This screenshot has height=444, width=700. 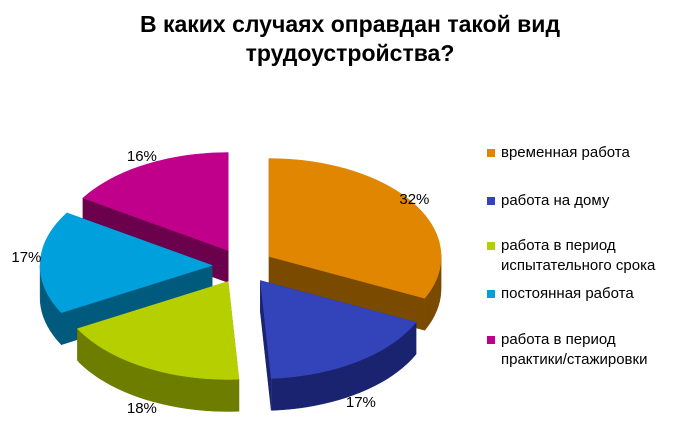 What do you see at coordinates (155, 201) in the screenshot?
I see `slice-5-top` at bounding box center [155, 201].